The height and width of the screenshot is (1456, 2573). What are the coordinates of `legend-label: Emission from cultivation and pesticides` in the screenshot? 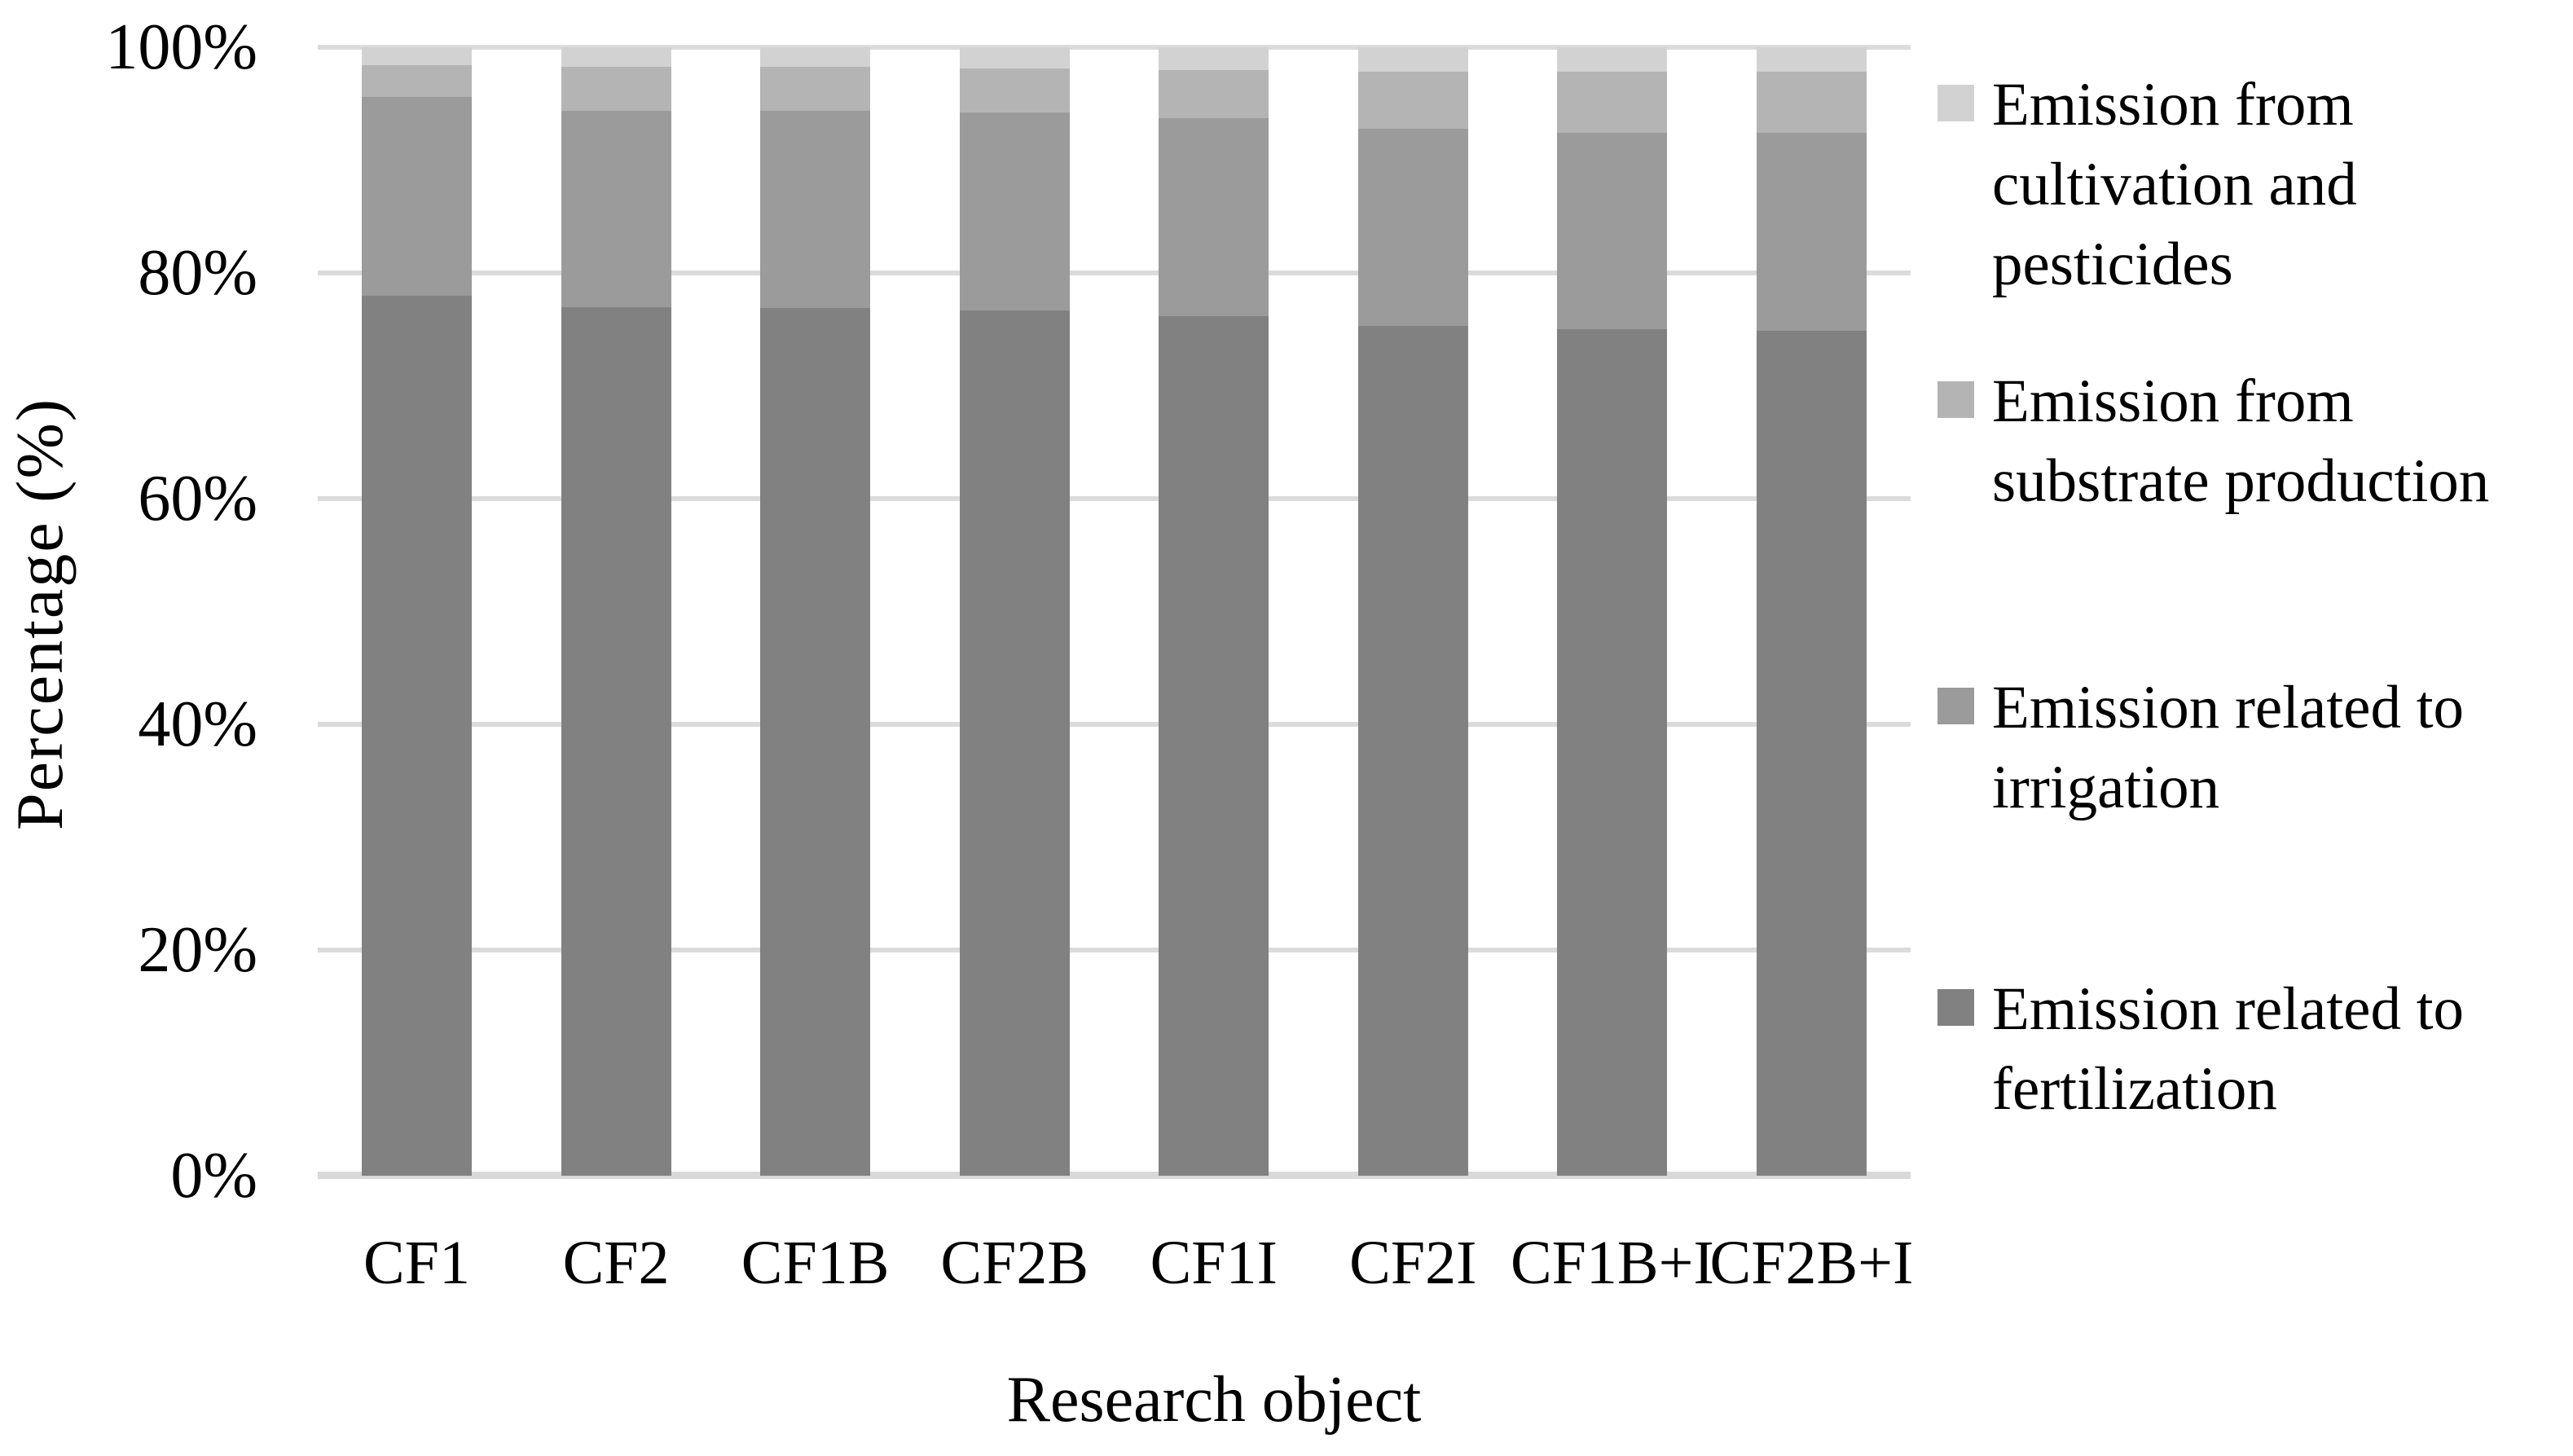 It's located at (2174, 185).